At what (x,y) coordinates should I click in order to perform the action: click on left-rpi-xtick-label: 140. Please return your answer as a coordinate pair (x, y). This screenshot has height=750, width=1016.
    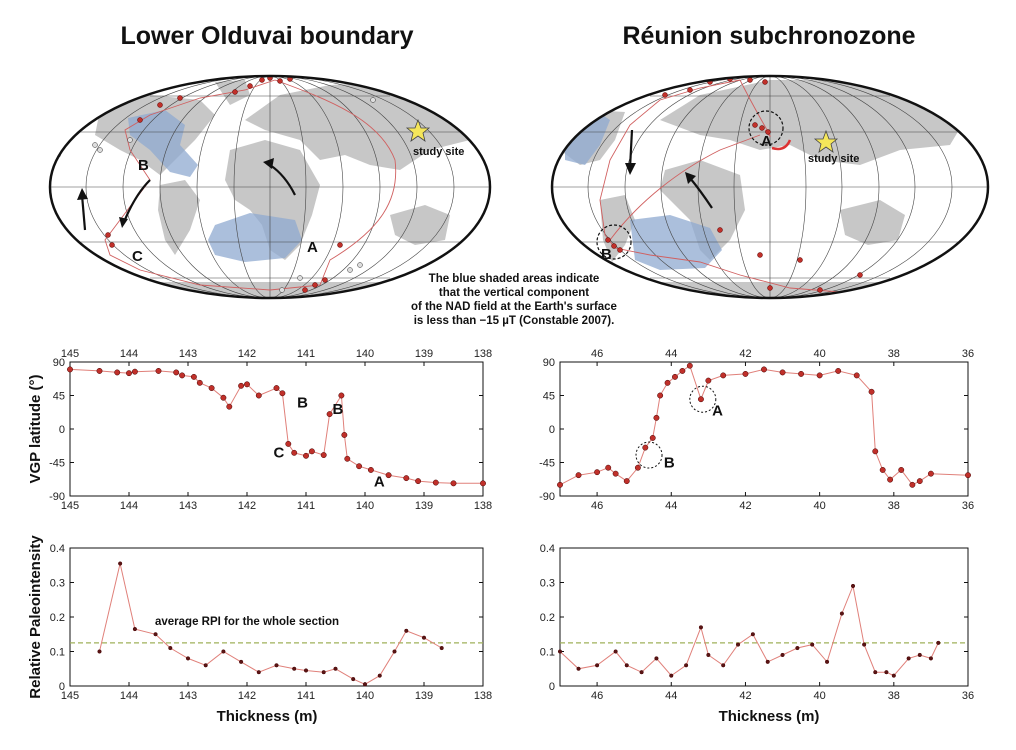
    Looking at the image, I should click on (365, 696).